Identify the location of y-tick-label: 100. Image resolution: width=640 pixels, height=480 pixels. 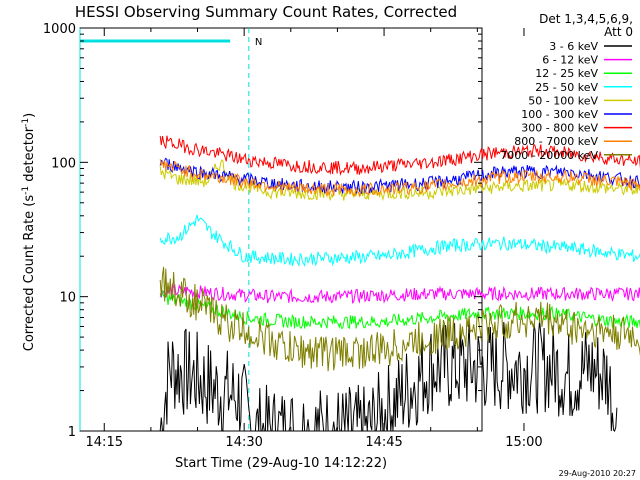
(63, 163).